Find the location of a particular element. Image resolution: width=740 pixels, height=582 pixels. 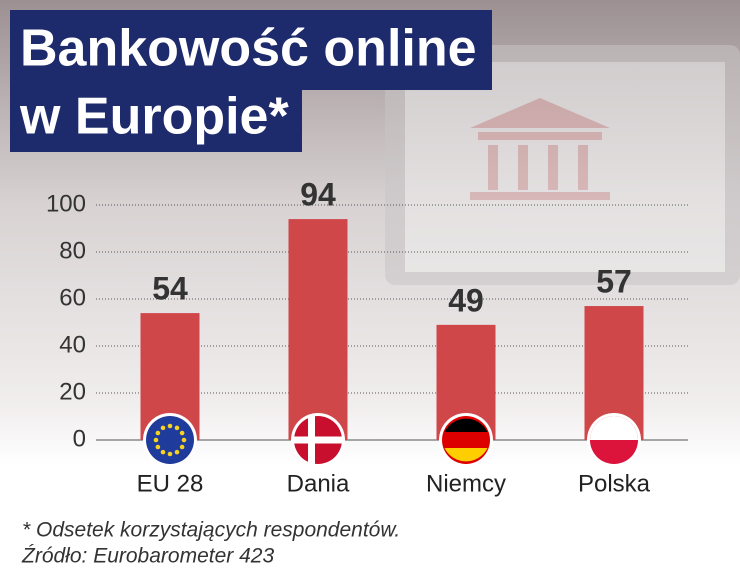

x-tick-label: Dania is located at coordinates (318, 483).